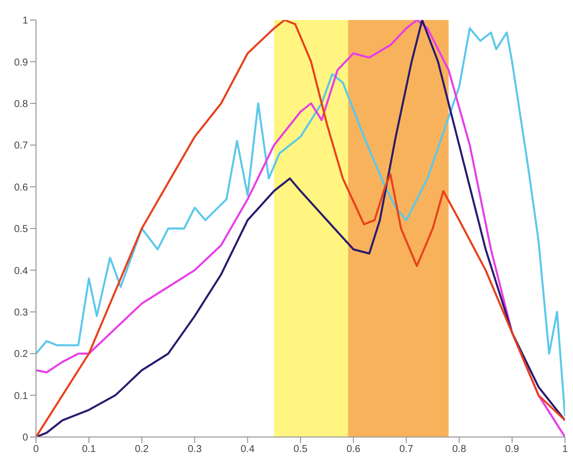  What do you see at coordinates (353, 450) in the screenshot?
I see `x-tick-label: 0.6` at bounding box center [353, 450].